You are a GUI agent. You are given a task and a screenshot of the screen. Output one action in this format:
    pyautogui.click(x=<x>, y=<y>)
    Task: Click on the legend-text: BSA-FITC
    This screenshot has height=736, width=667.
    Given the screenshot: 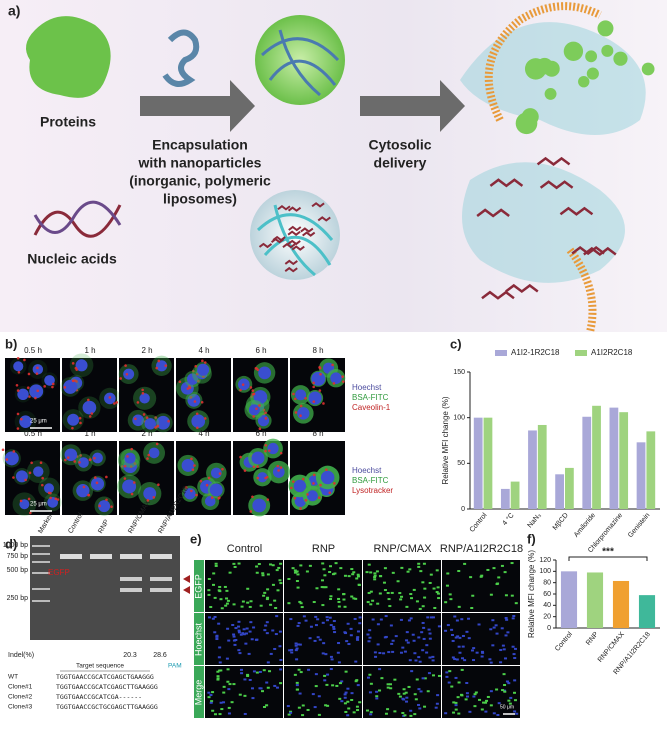 What is the action you would take?
    pyautogui.click(x=370, y=397)
    